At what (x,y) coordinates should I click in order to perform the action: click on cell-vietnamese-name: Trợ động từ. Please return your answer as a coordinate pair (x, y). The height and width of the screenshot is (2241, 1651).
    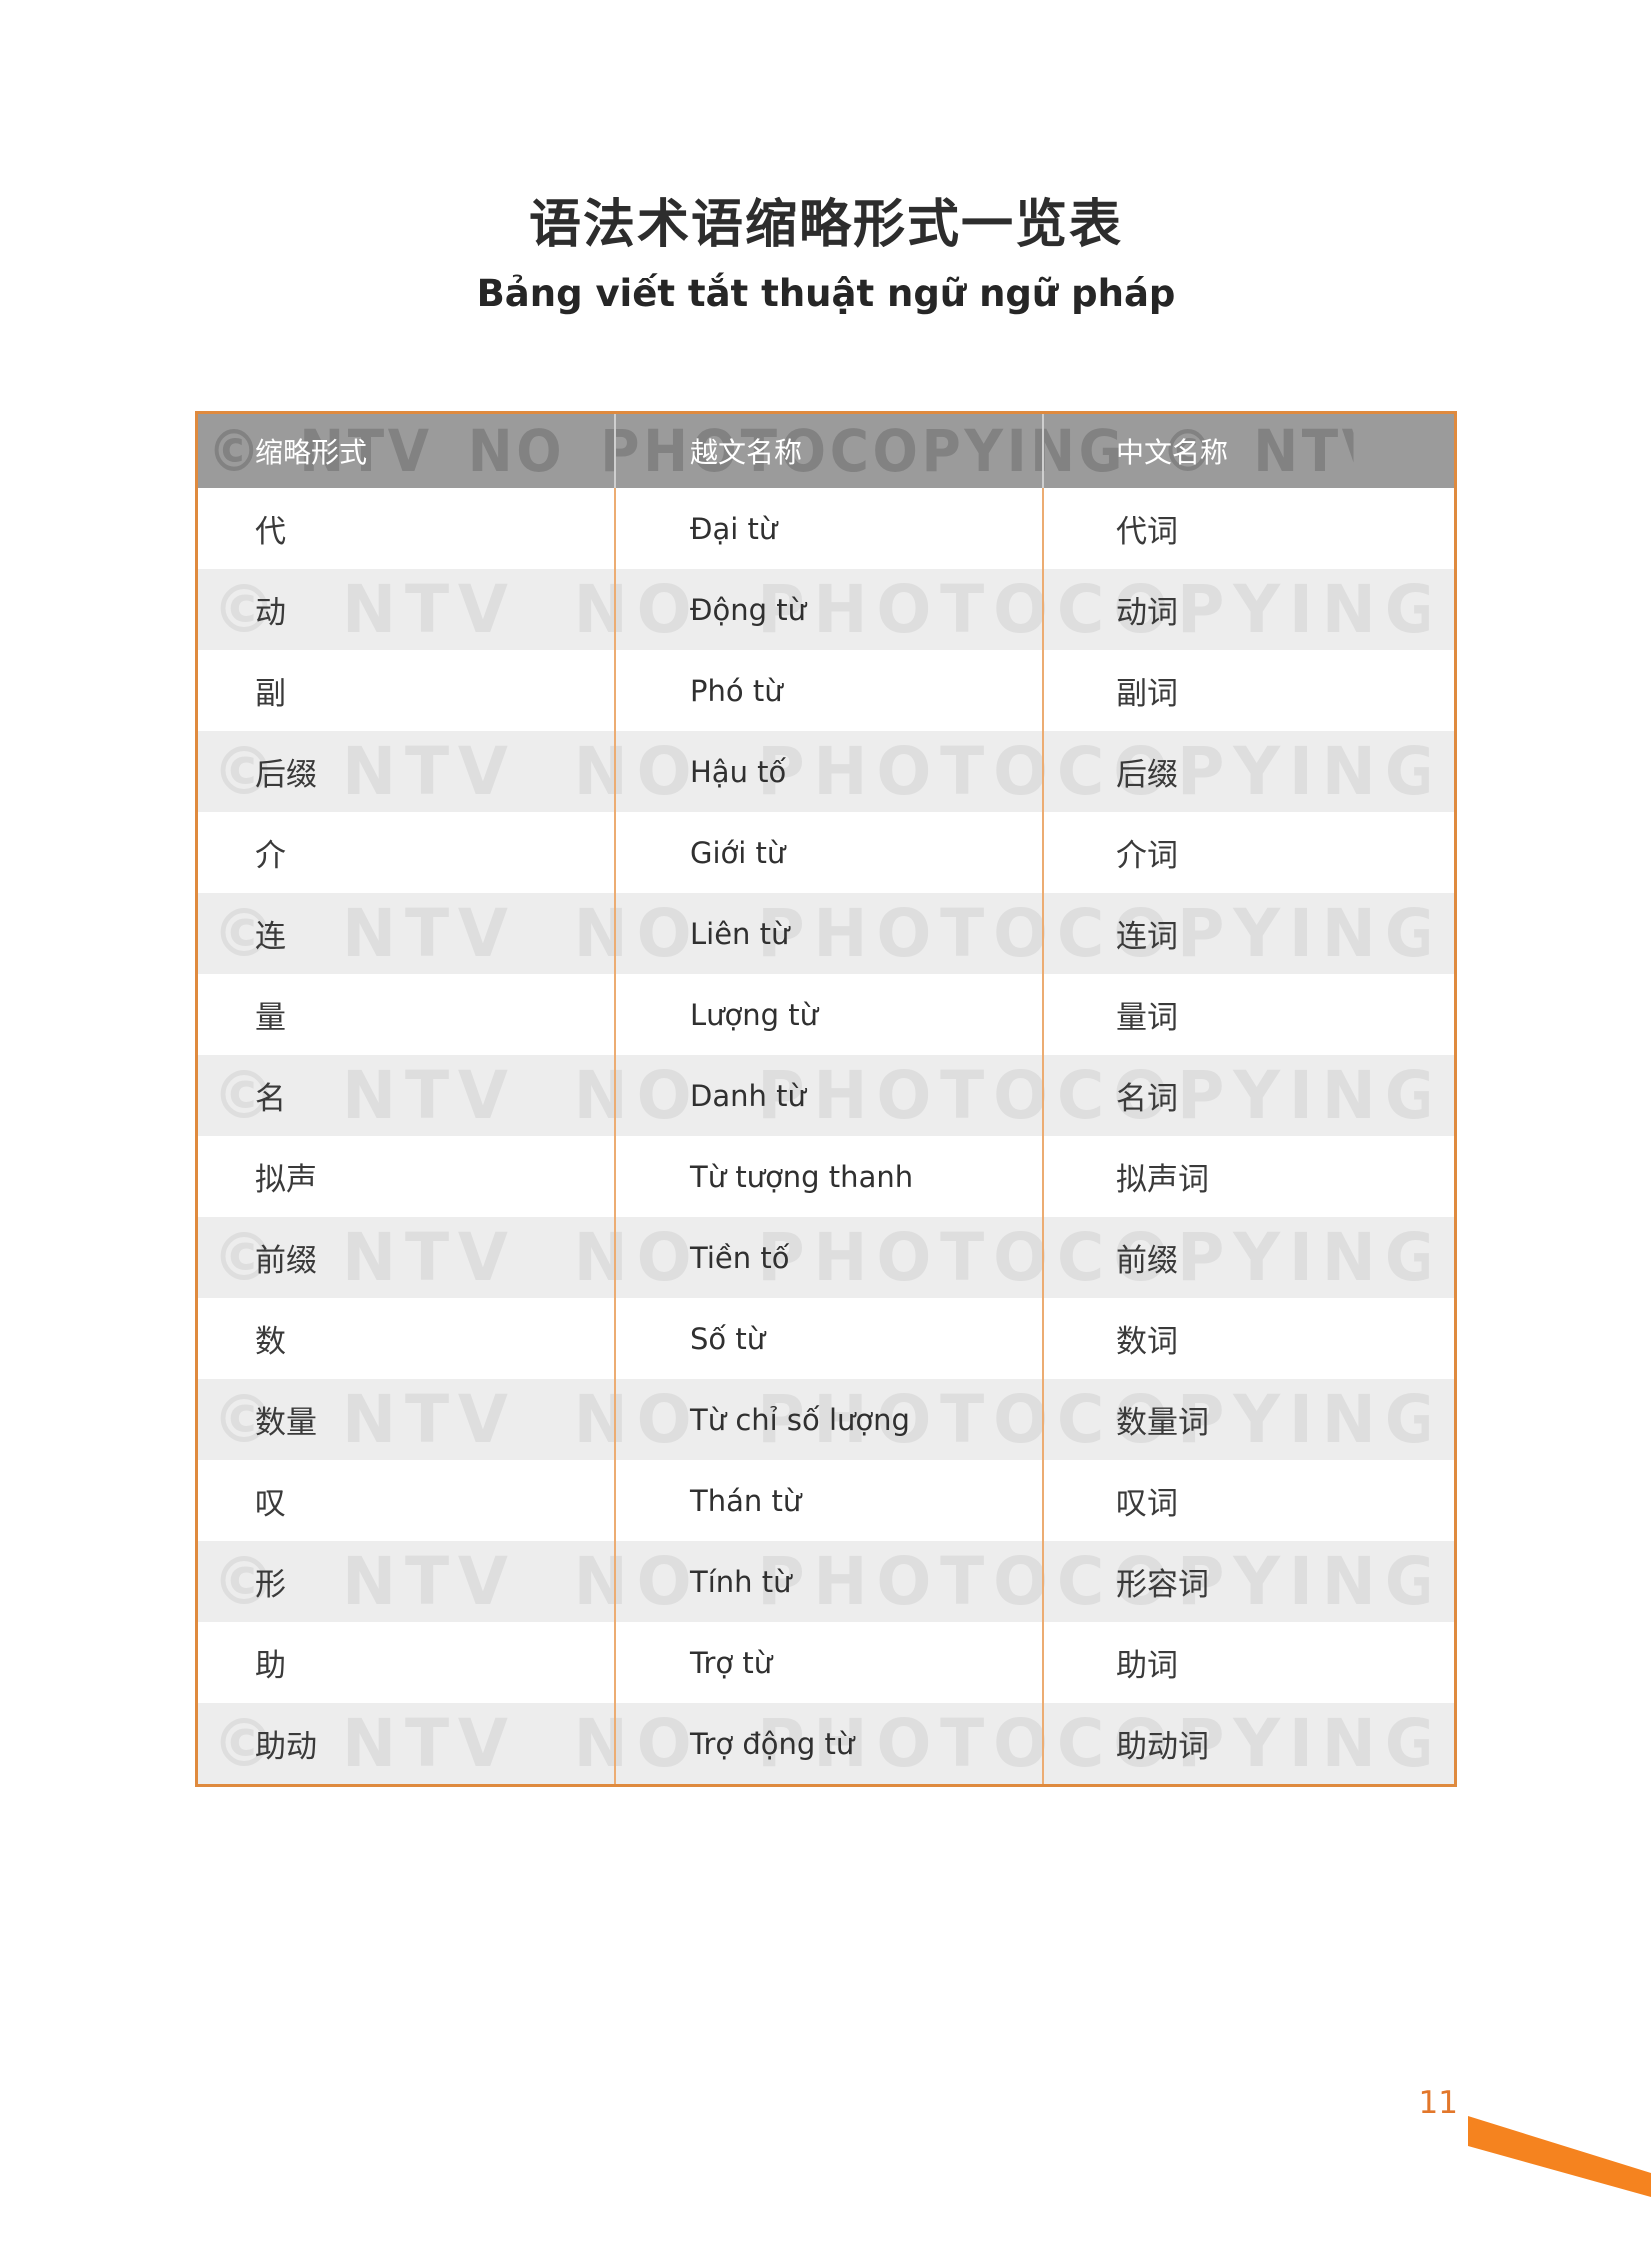
    Looking at the image, I should click on (772, 1743).